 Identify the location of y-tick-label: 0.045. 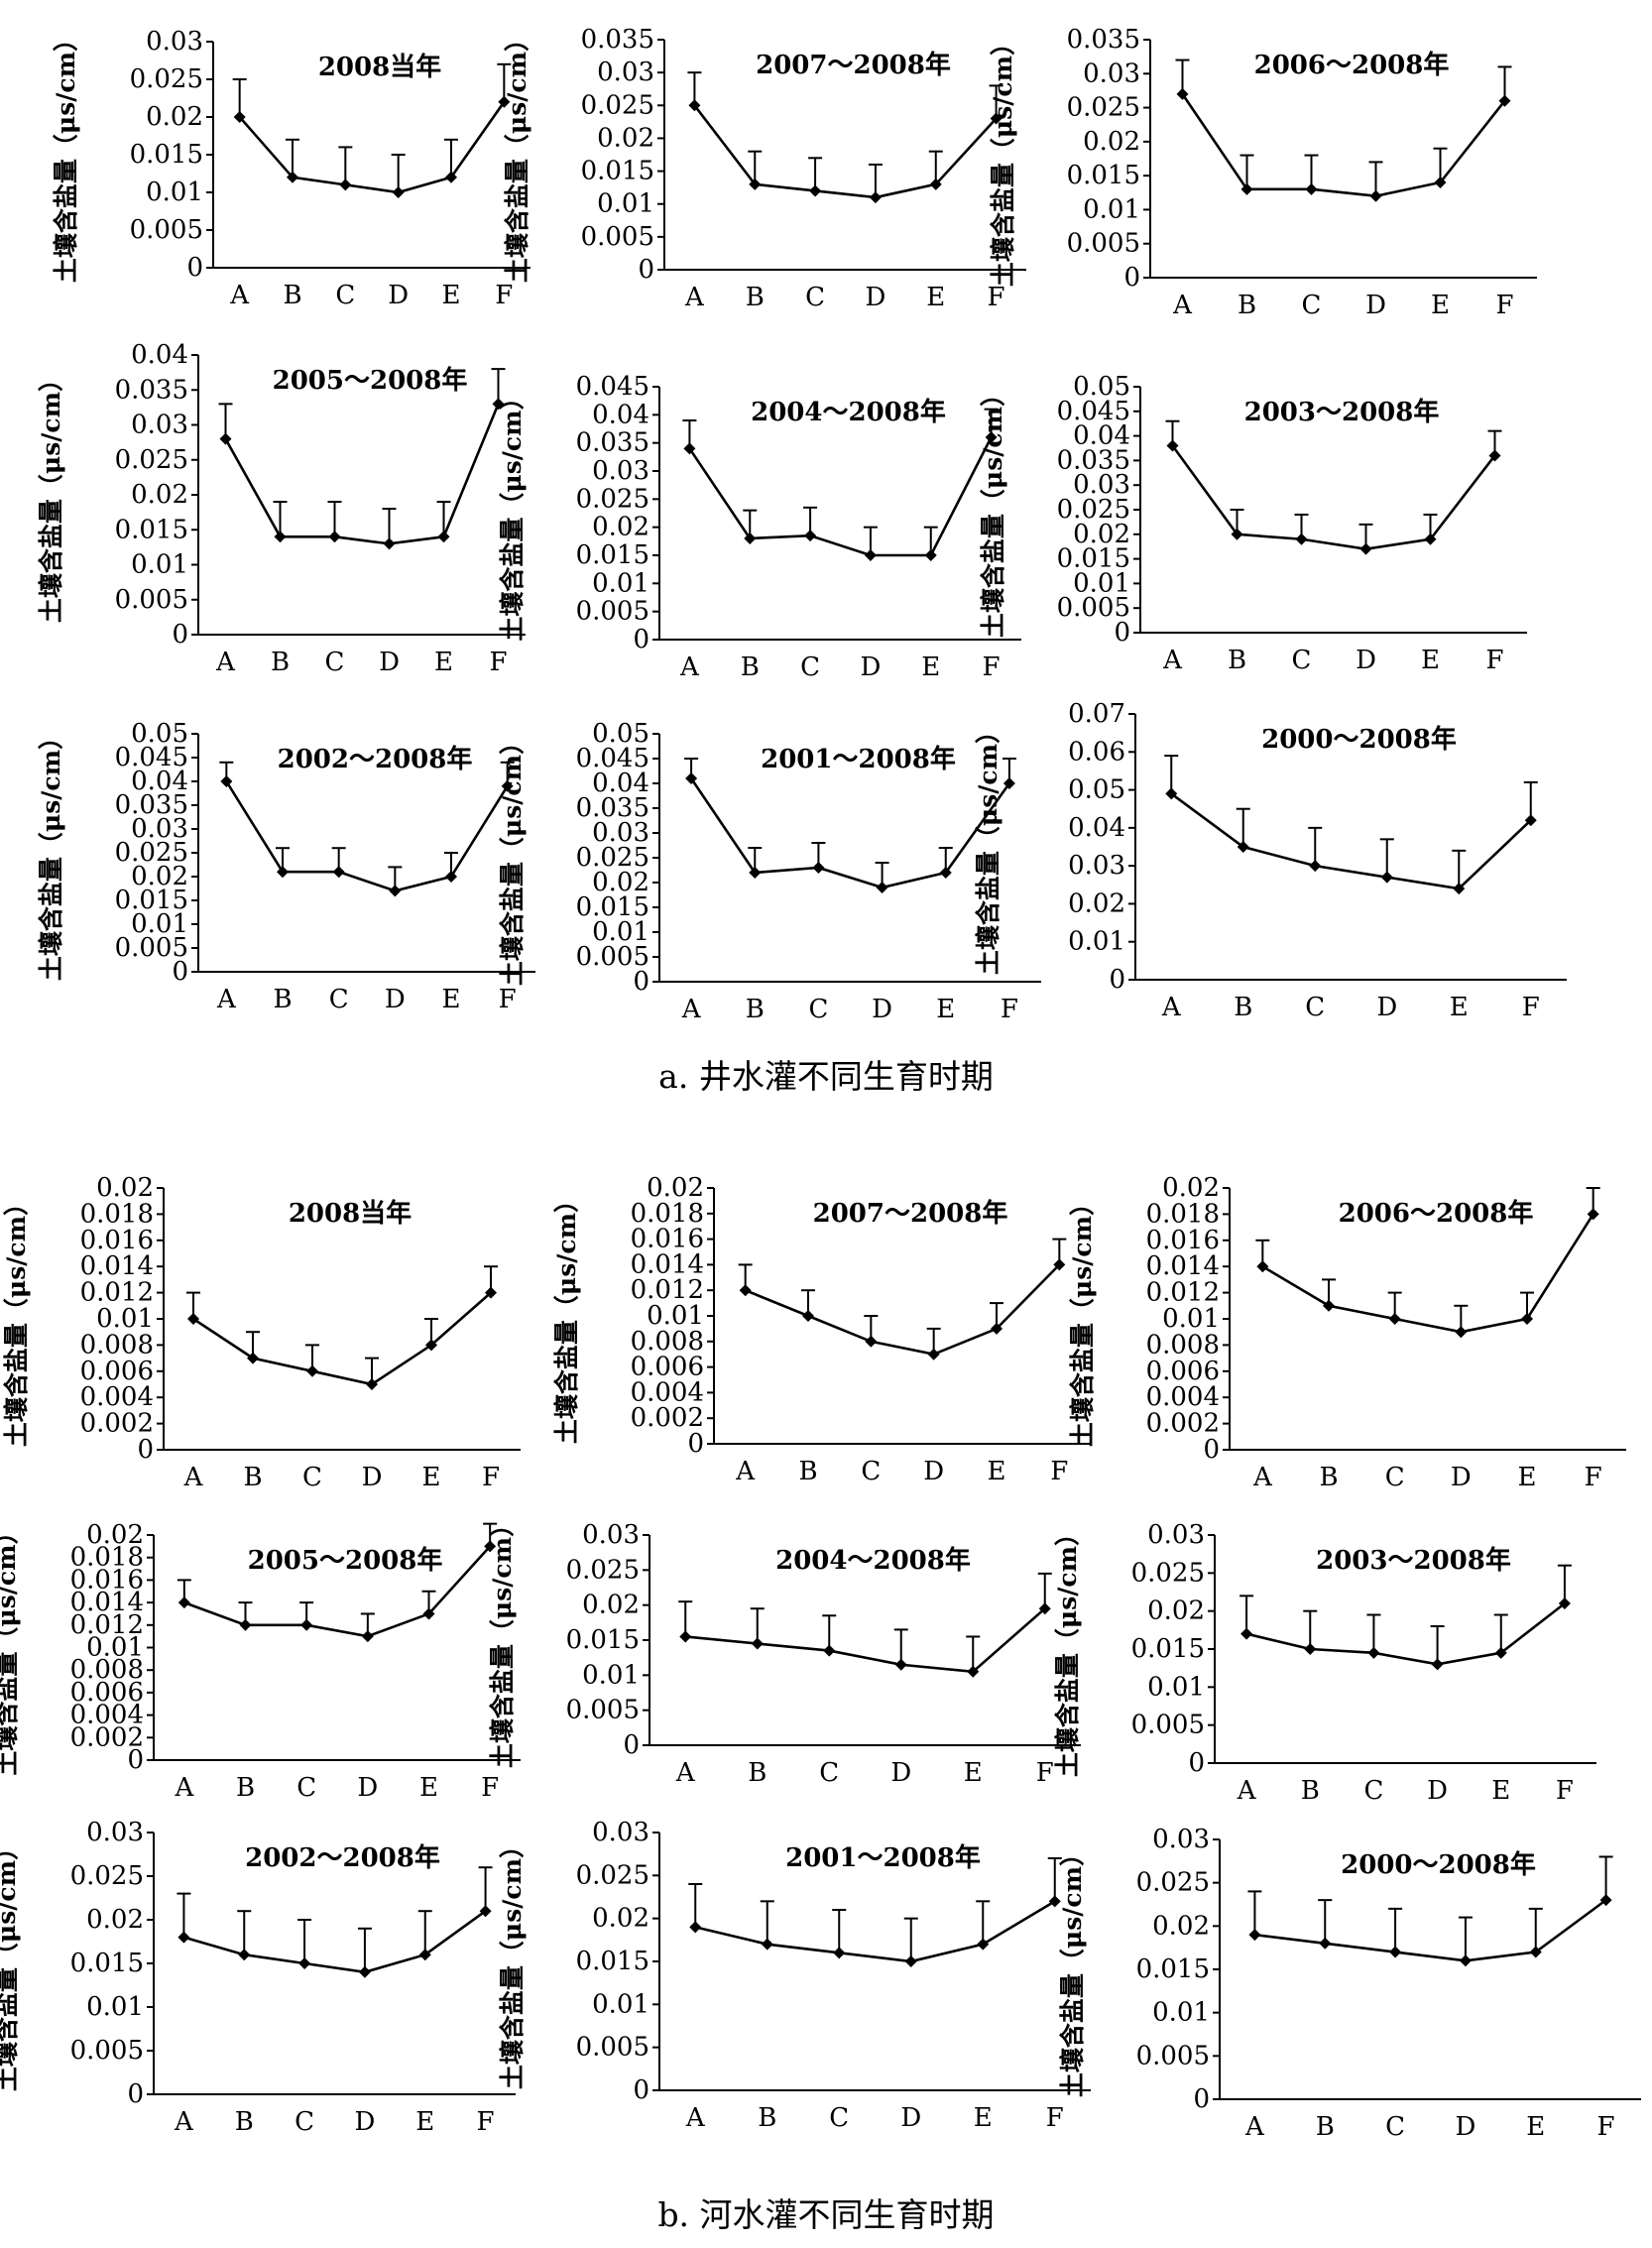
(1093, 411).